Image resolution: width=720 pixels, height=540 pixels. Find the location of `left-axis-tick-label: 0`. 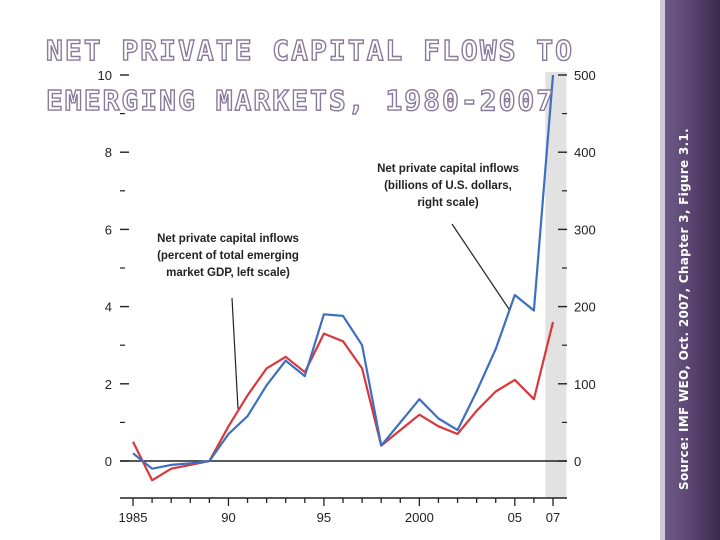

left-axis-tick-label: 0 is located at coordinates (108, 461).